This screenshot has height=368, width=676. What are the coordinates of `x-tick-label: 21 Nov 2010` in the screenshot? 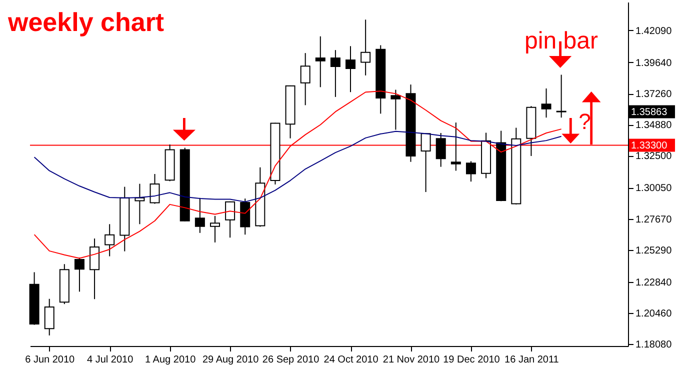 It's located at (411, 360).